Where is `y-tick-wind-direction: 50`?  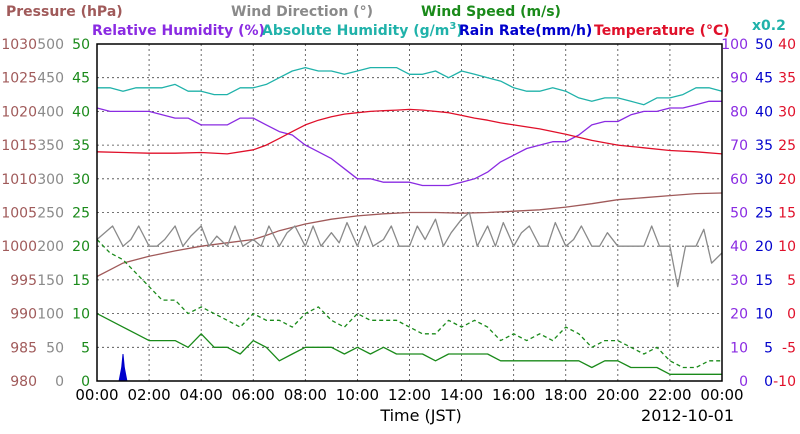 y-tick-wind-direction: 50 is located at coordinates (55, 348).